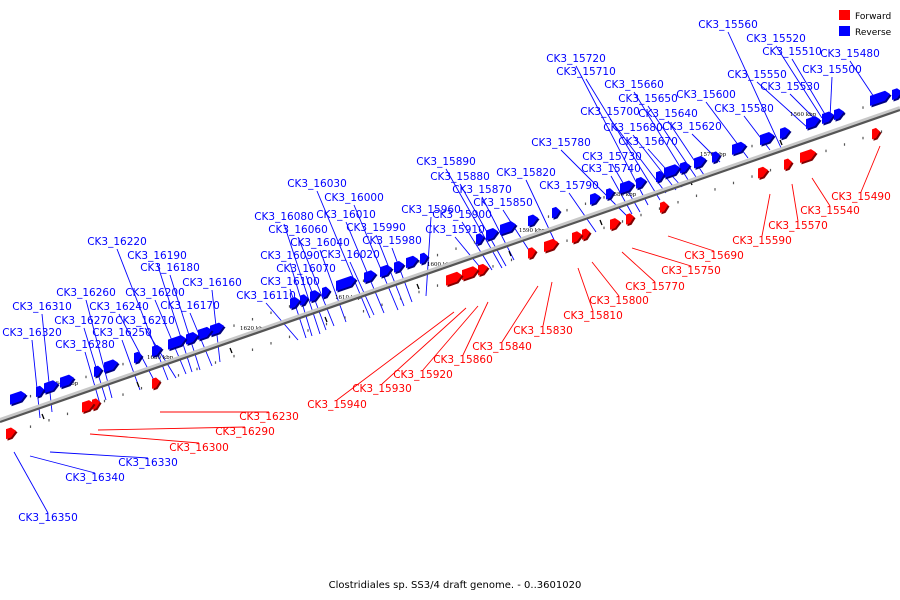 The height and width of the screenshot is (600, 900). Describe the element at coordinates (844, 31) in the screenshot. I see `reverse-legend-swatch` at that location.